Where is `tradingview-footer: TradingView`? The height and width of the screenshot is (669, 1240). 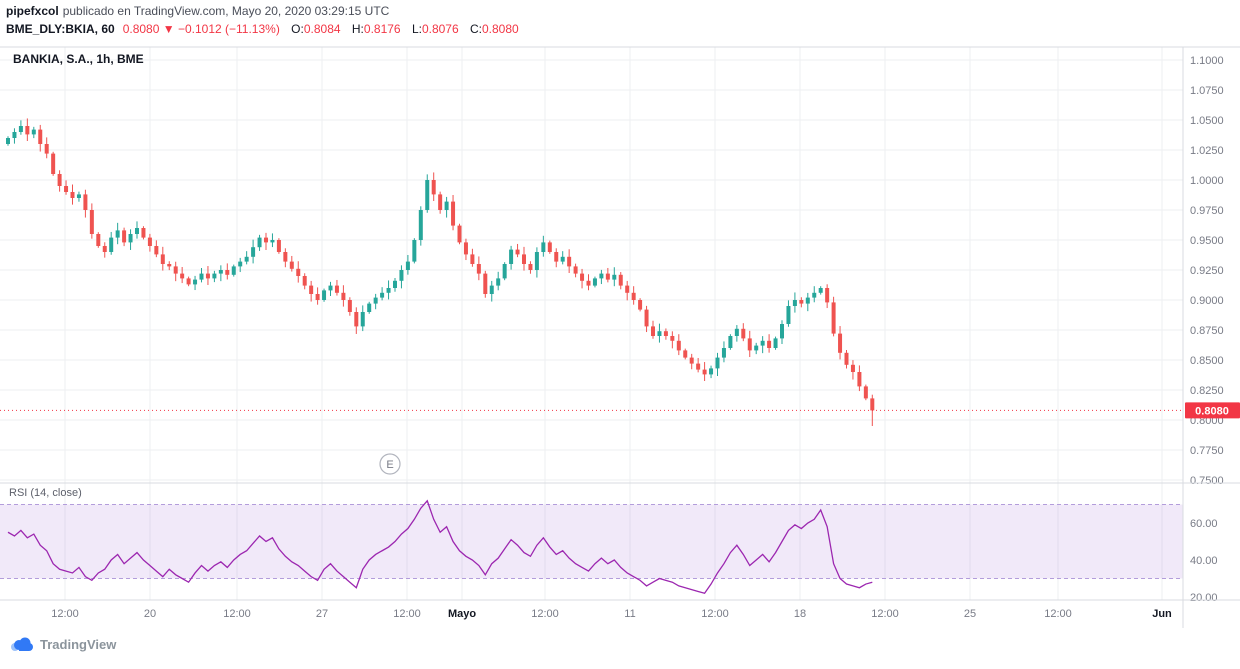
tradingview-footer: TradingView is located at coordinates (63, 644).